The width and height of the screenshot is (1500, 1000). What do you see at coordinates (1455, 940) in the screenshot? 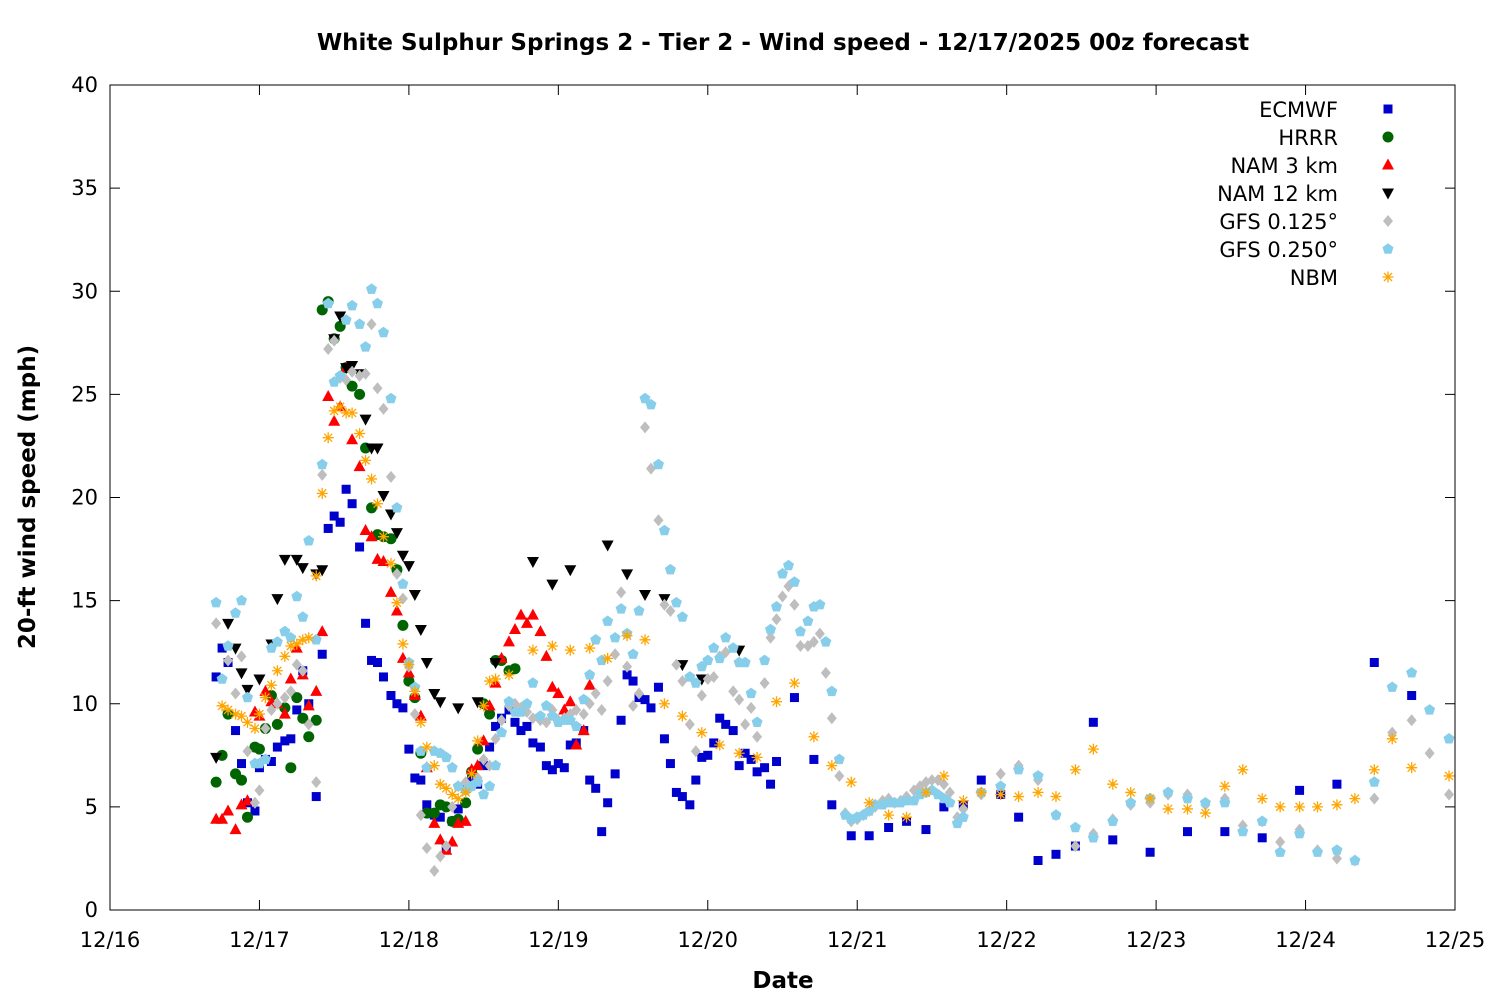
I see `x-tick-label: 12/25` at bounding box center [1455, 940].